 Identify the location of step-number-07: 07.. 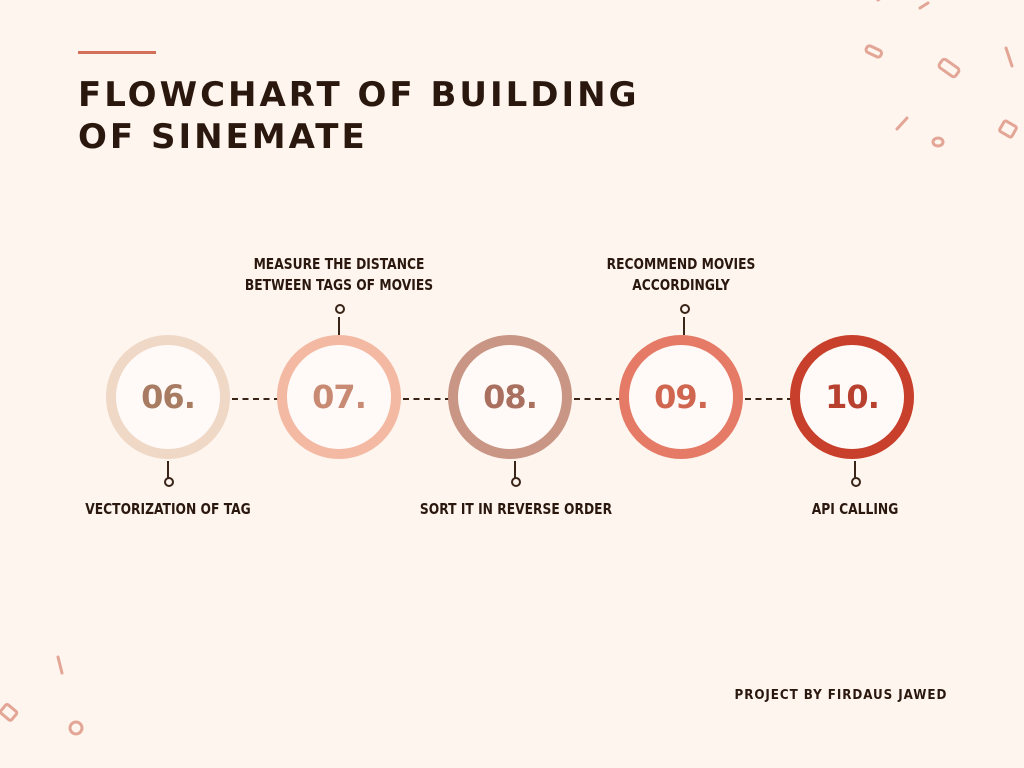
(339, 397).